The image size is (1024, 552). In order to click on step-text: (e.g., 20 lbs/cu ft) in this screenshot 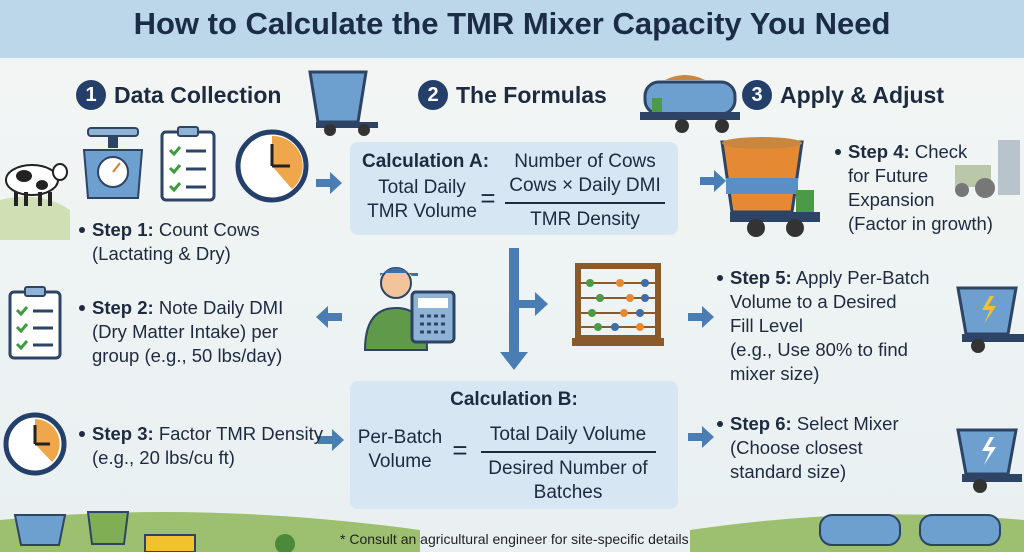, I will do `click(163, 457)`.